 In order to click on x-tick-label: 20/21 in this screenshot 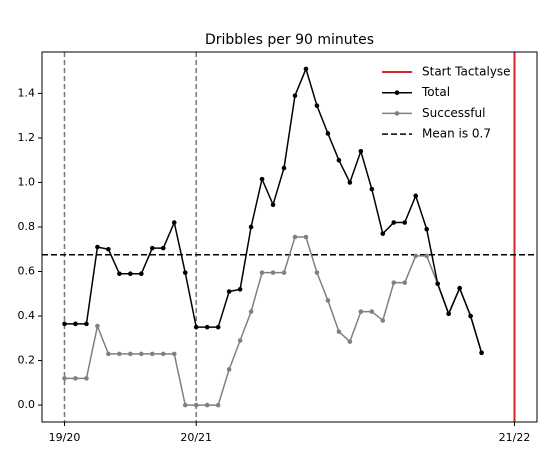, I will do `click(196, 437)`.